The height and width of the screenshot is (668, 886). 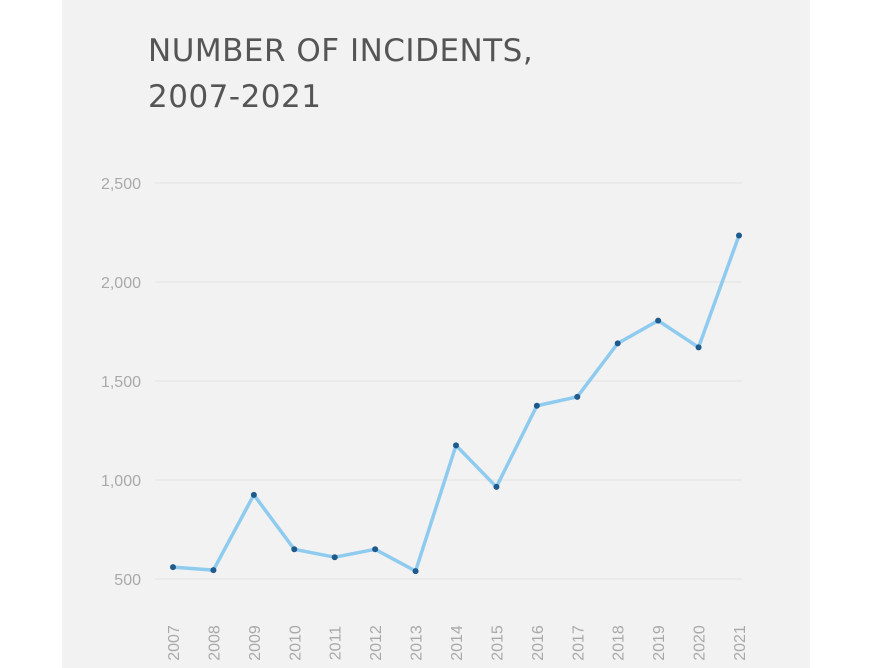 I want to click on x-tick-label: 2019, so click(x=659, y=643).